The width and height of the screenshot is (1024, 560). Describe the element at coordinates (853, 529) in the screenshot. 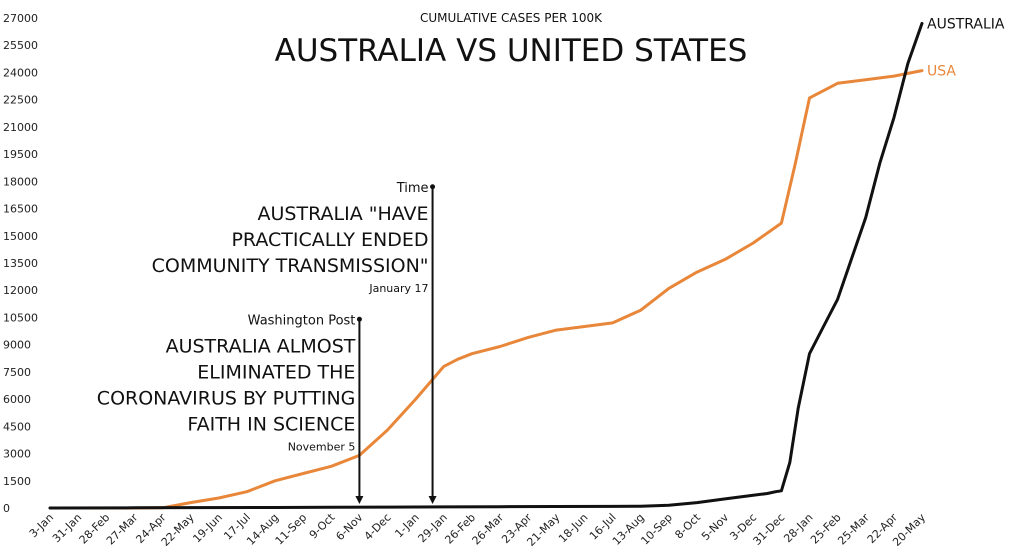

I see `x-tick-label: 25-Mar` at that location.